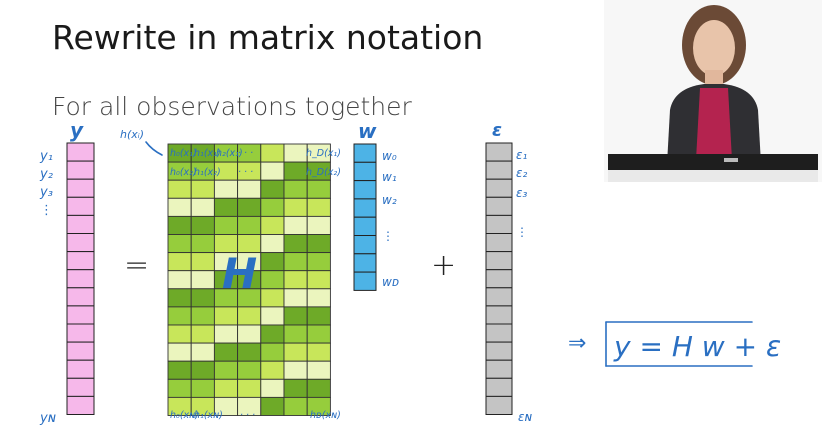 The width and height of the screenshot is (822, 437). What do you see at coordinates (522, 232) in the screenshot?
I see `eps-label: ⋮` at bounding box center [522, 232].